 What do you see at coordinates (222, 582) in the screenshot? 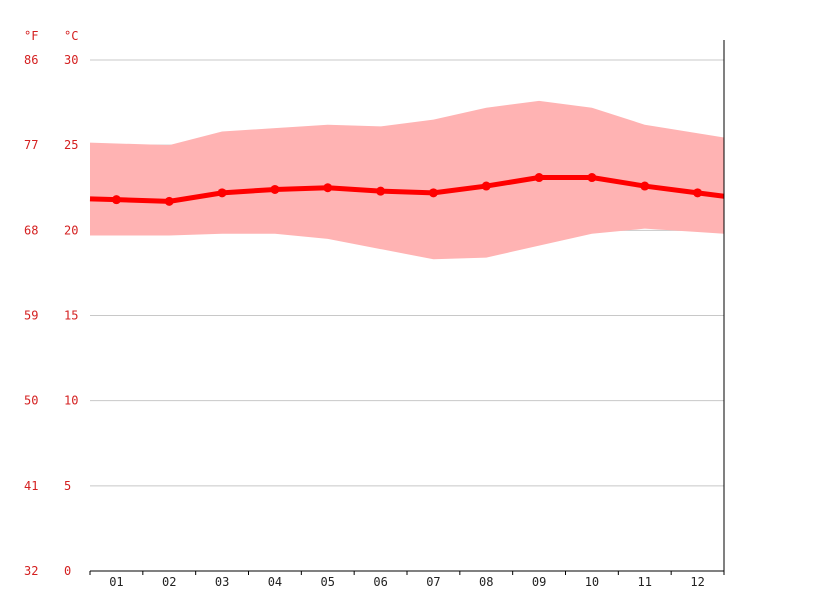
I see `x-tick-label-03: 03` at bounding box center [222, 582].